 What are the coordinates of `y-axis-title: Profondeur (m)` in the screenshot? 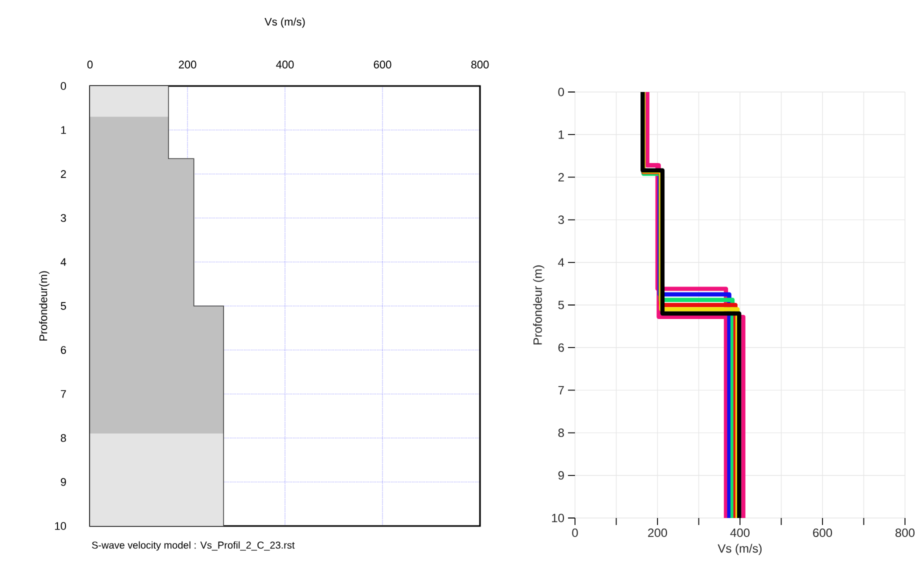 It's located at (538, 304).